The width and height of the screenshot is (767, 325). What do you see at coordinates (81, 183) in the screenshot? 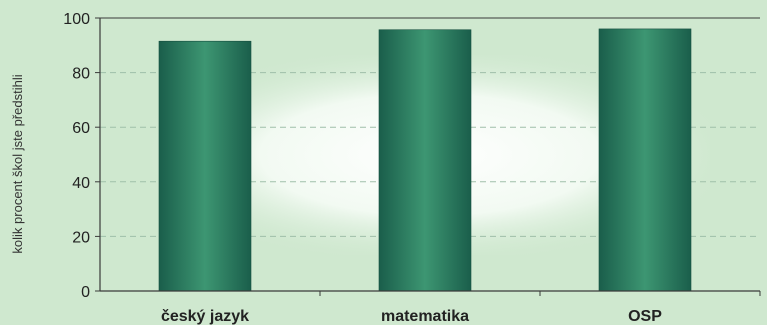
I see `y-tick-label: 40` at bounding box center [81, 183].